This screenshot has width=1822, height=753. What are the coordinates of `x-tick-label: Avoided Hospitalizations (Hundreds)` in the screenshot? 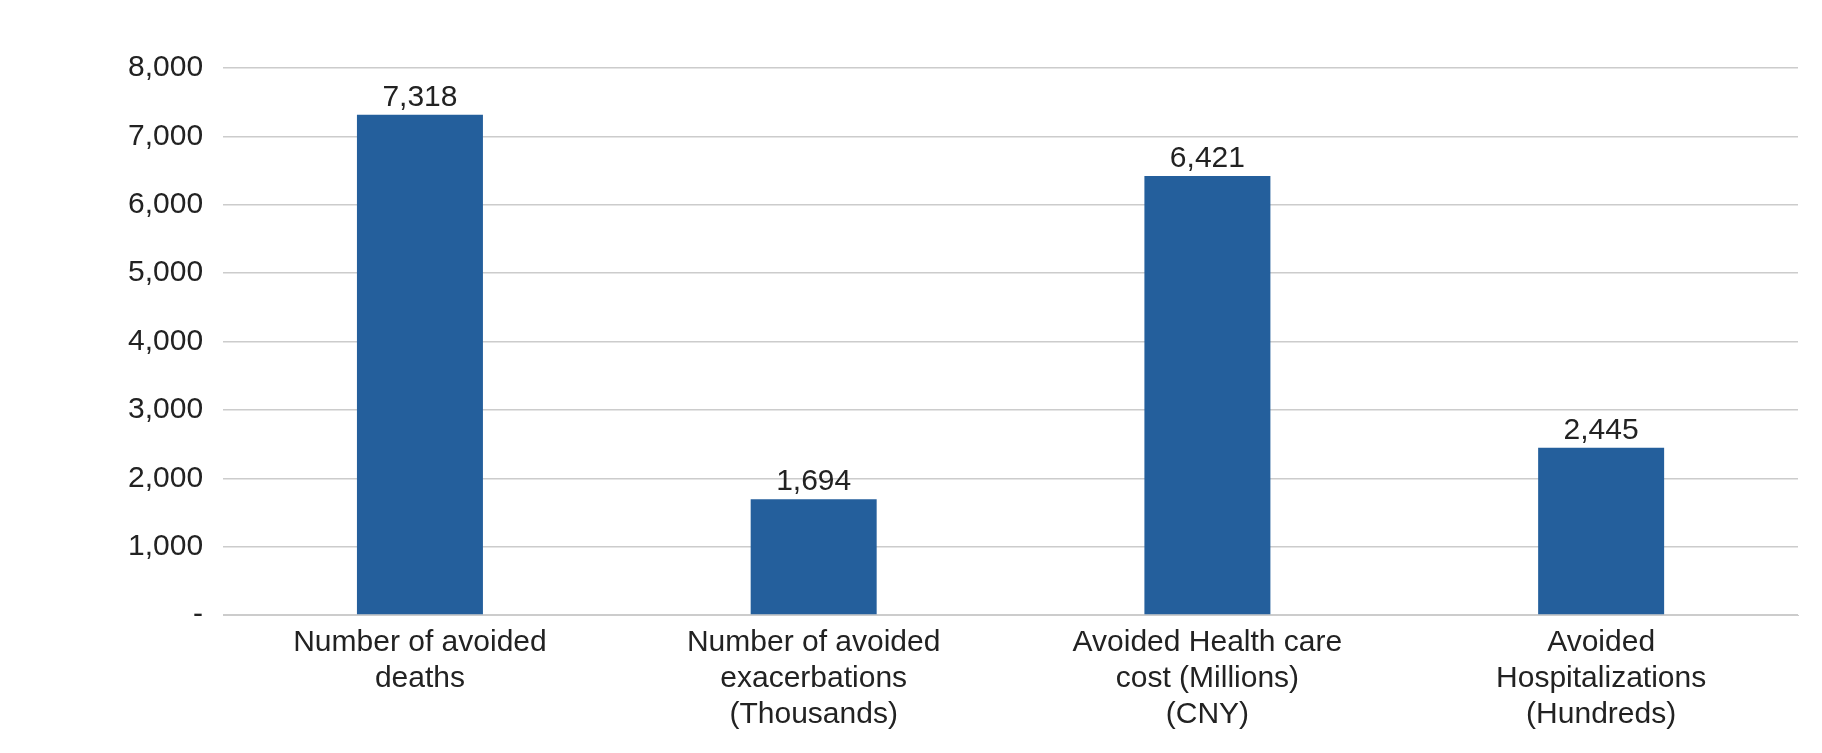 It's located at (1601, 677).